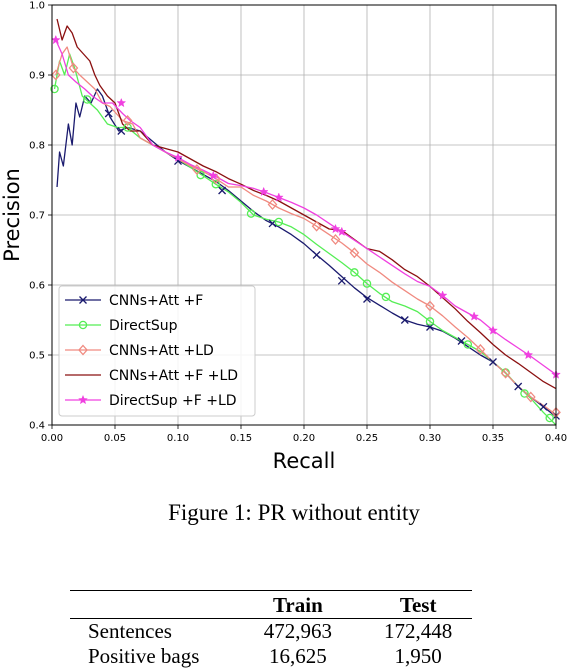  I want to click on x-axis-ticks: 0.00 0.05 0.10 0.15 0.20 0.25 0.30 0.35 0.40, so click(304, 434).